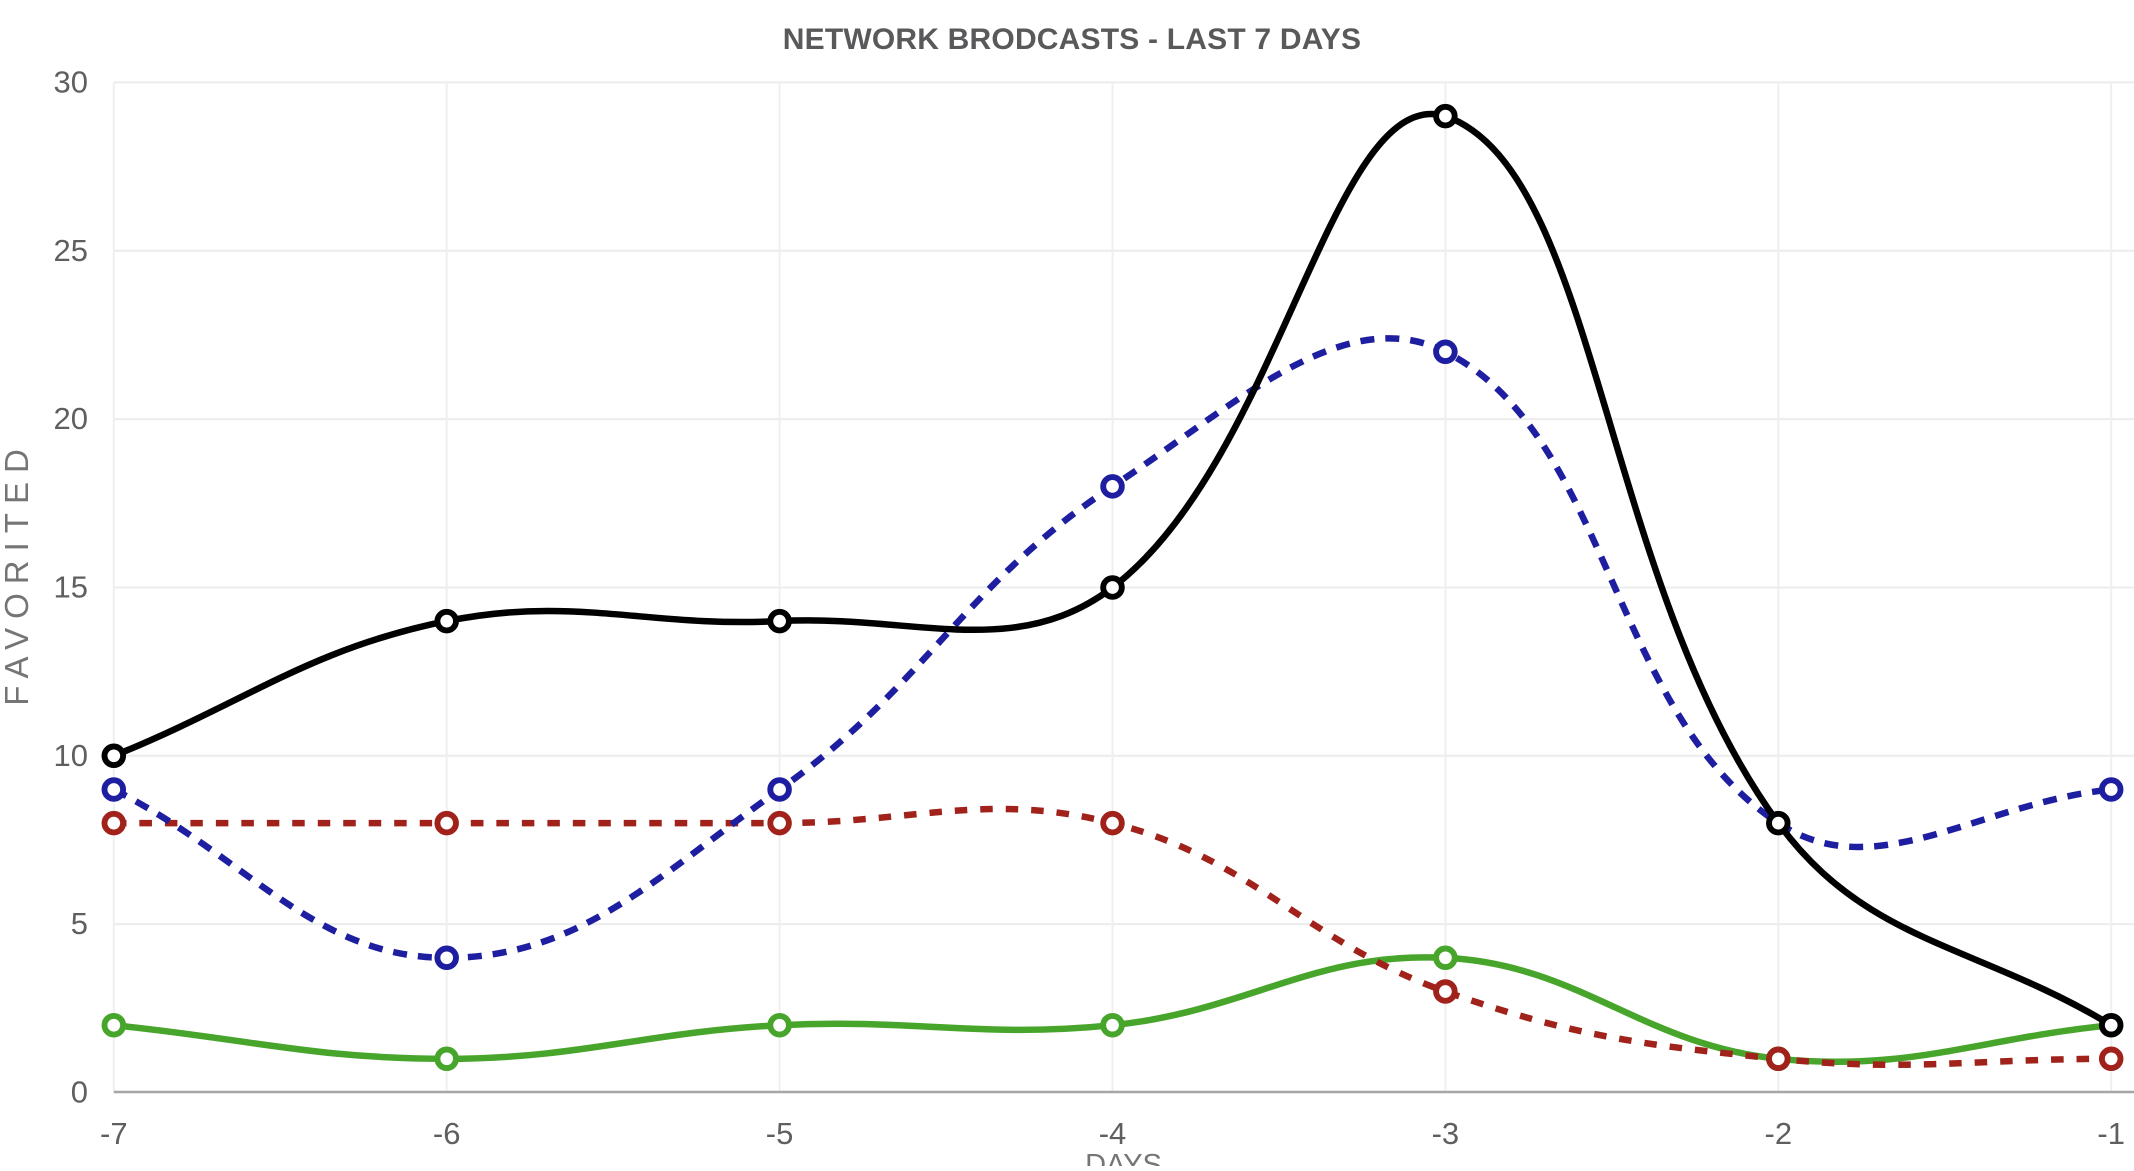 Image resolution: width=2134 pixels, height=1171 pixels. I want to click on svg-text: 10, so click(71, 755).